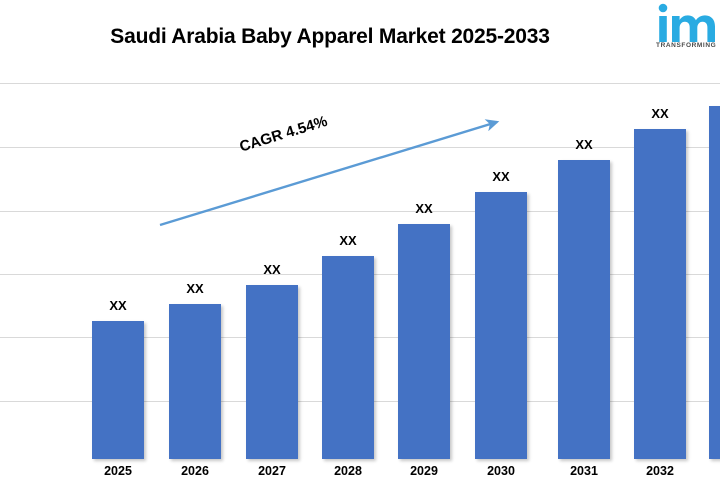 This screenshot has height=489, width=720. Describe the element at coordinates (195, 381) in the screenshot. I see `bar-2026` at that location.